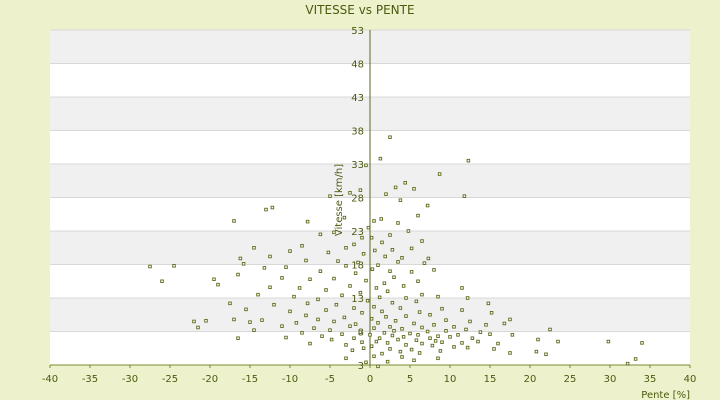 The image size is (720, 400). Describe the element at coordinates (170, 379) in the screenshot. I see `x-tick-label: -25` at that location.